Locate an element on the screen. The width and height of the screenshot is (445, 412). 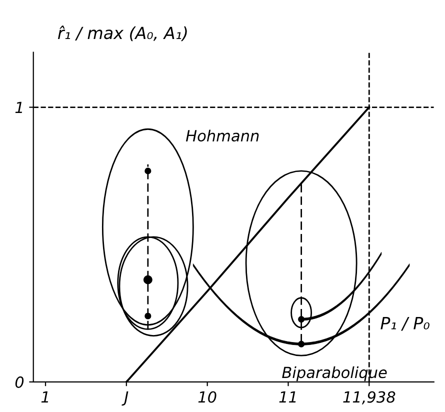
x-tick-label: 11 is located at coordinates (287, 397).